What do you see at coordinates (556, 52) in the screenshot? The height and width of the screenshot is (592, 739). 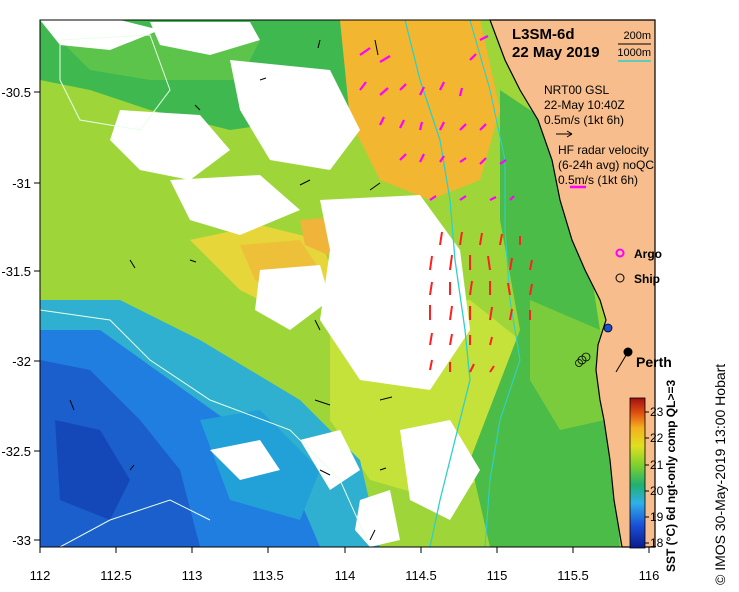 I see `map-date: 22 May 2019` at bounding box center [556, 52].